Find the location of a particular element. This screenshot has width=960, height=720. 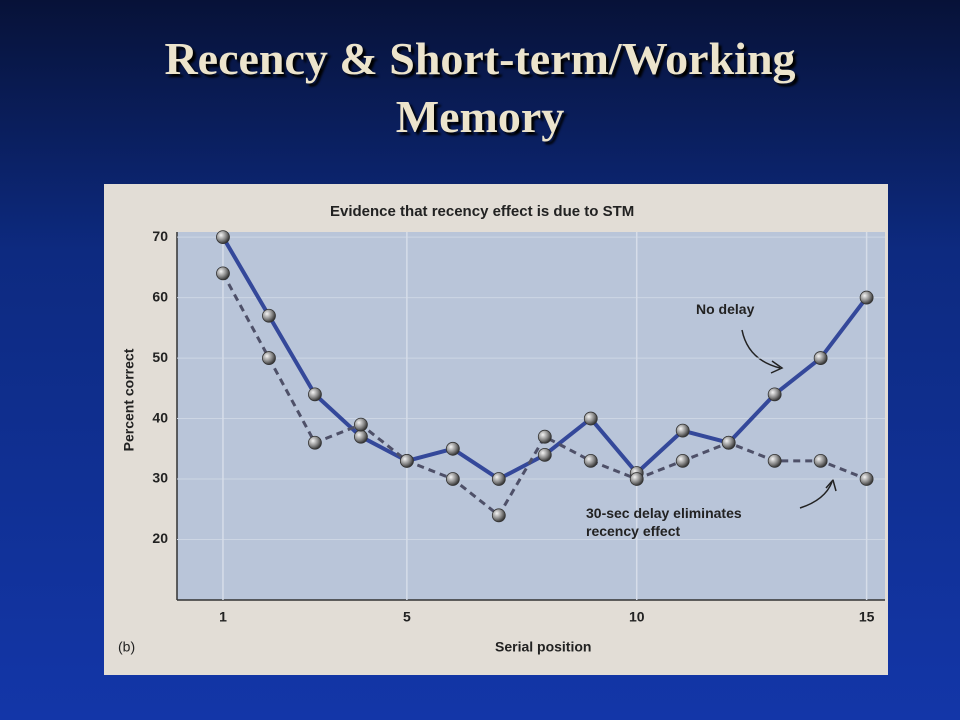

y-tick-label: 70 is located at coordinates (160, 236).